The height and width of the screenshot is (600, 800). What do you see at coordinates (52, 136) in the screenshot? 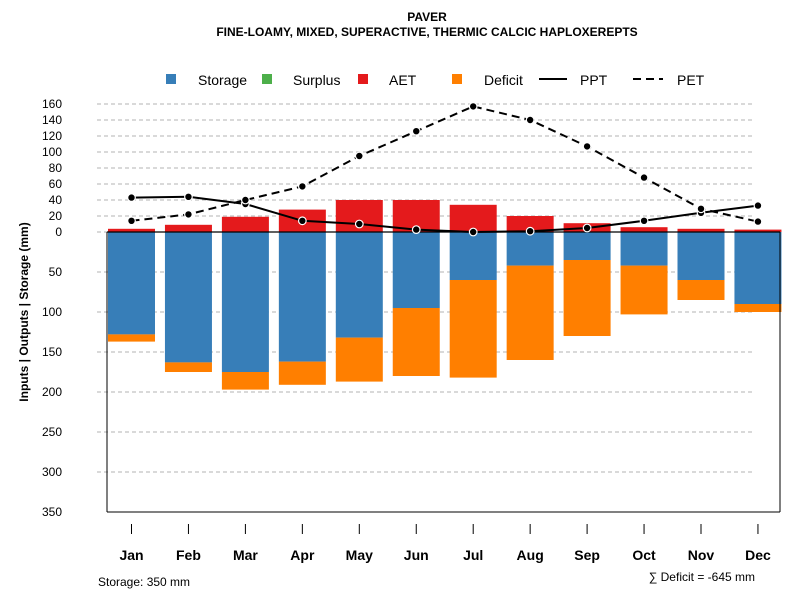
I see `y-tick-label-upper: 120` at bounding box center [52, 136].